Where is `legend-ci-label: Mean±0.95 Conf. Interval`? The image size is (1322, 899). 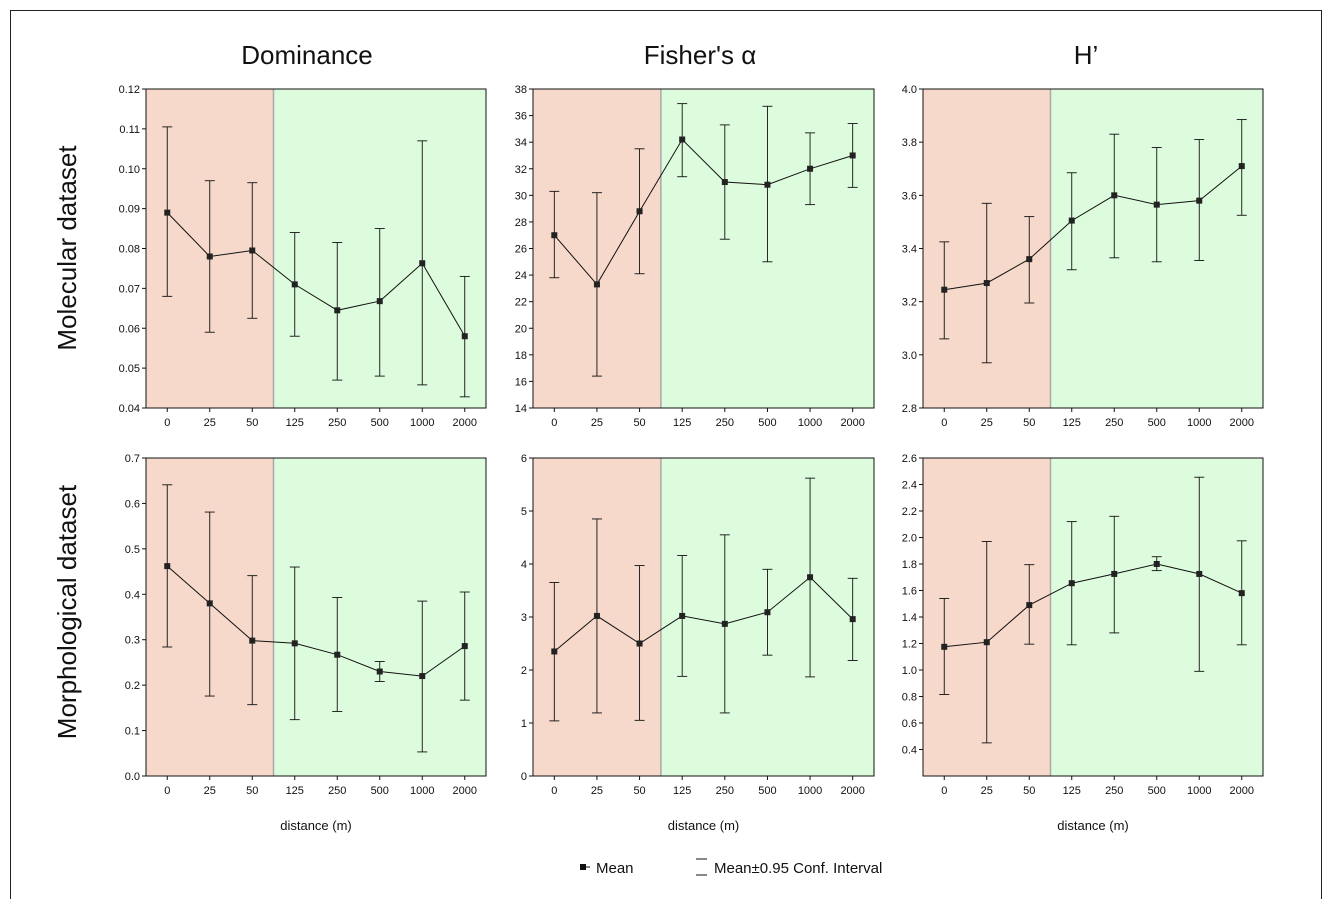 legend-ci-label: Mean±0.95 Conf. Interval is located at coordinates (798, 868).